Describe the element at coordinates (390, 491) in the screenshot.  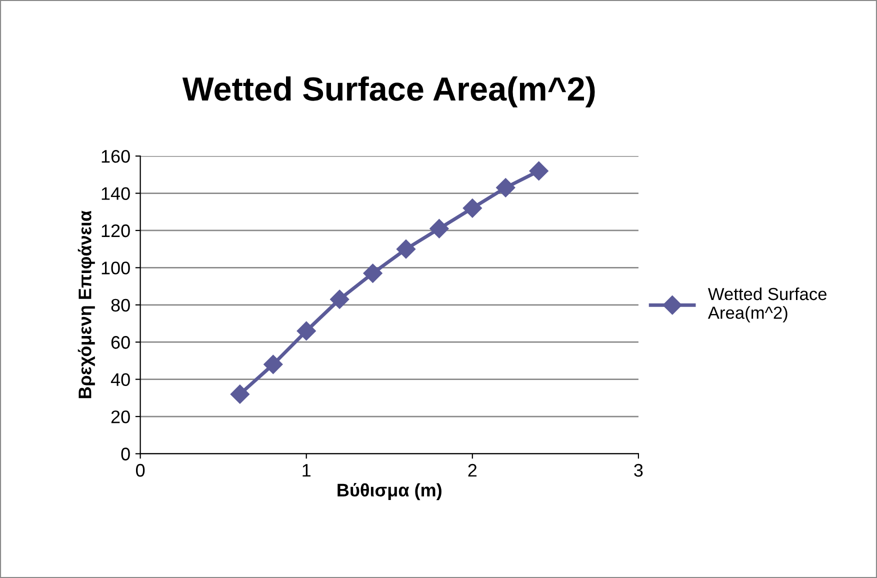
I see `x-axis-title: Βύθισμα (m)` at that location.